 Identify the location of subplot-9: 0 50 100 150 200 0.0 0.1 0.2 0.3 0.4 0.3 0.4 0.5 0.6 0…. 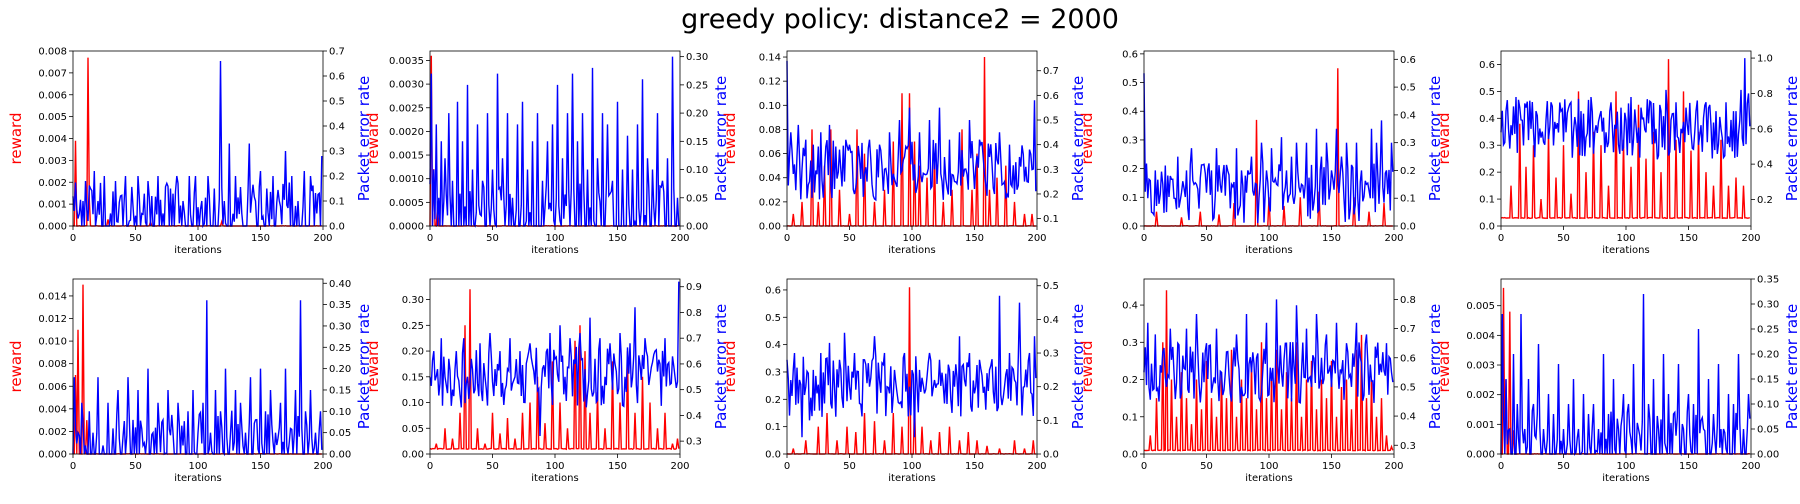
(1261, 381).